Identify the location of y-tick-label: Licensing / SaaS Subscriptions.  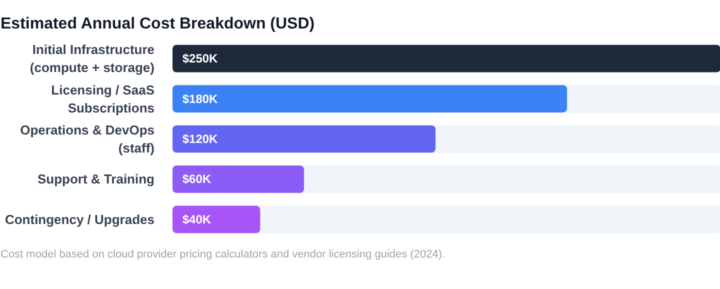
(103, 99).